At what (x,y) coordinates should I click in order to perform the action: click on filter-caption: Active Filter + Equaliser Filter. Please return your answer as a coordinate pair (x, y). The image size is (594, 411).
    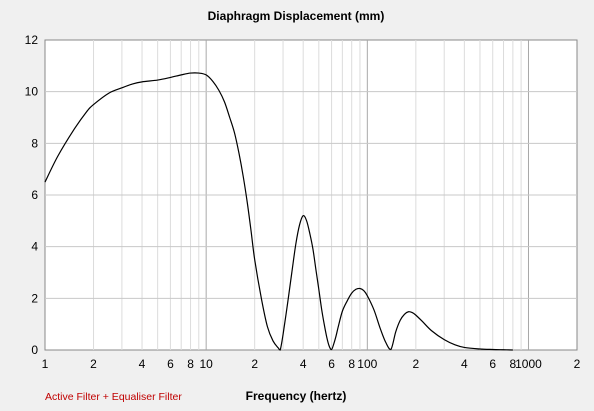
    Looking at the image, I should click on (113, 397).